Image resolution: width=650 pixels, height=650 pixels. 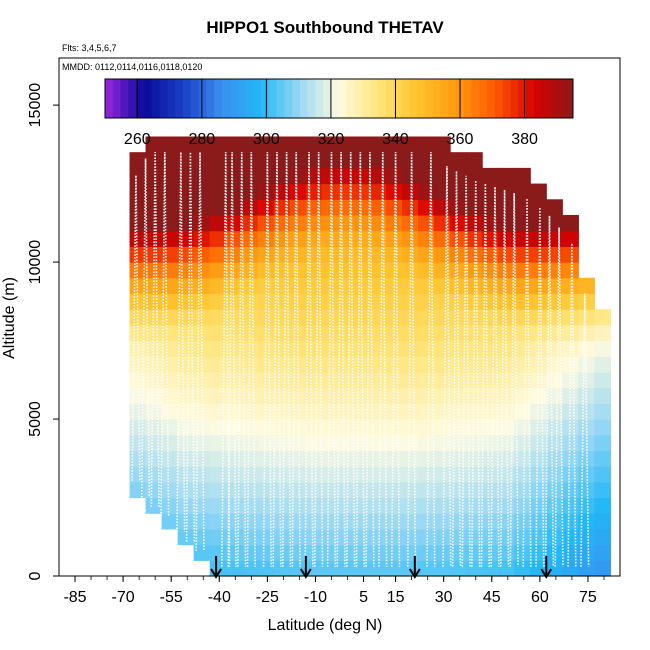 I want to click on x-tick-label: 60, so click(x=540, y=597).